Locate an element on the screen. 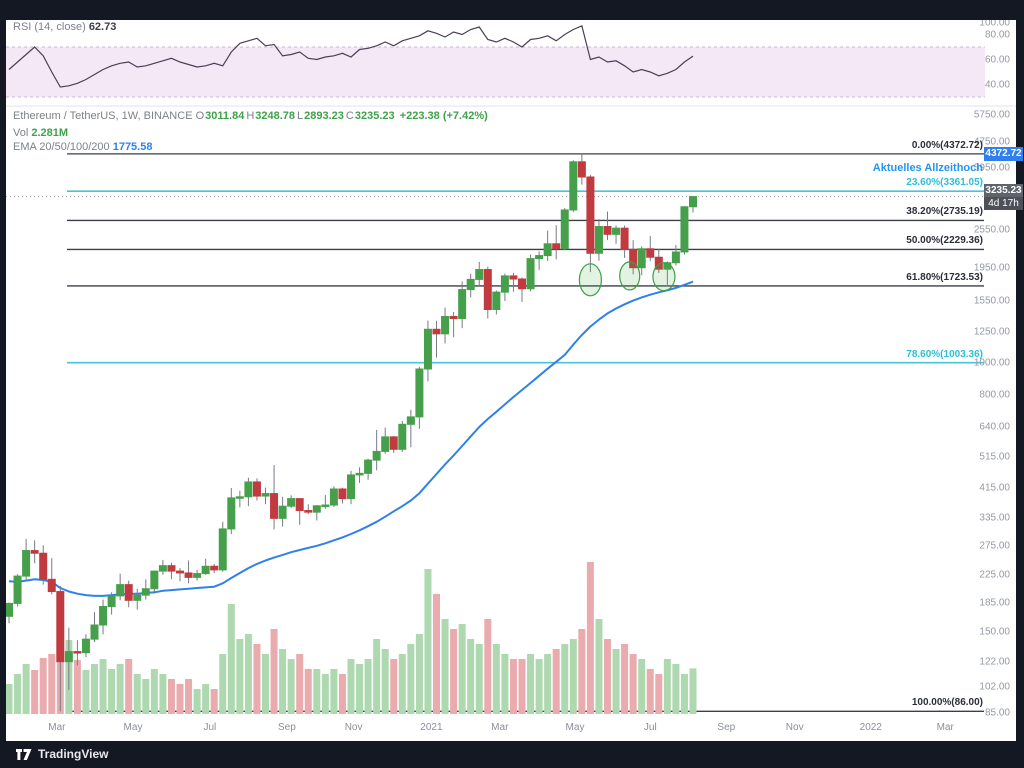  rsi-legend: RSI (14, close) 62.73 is located at coordinates (64, 27).